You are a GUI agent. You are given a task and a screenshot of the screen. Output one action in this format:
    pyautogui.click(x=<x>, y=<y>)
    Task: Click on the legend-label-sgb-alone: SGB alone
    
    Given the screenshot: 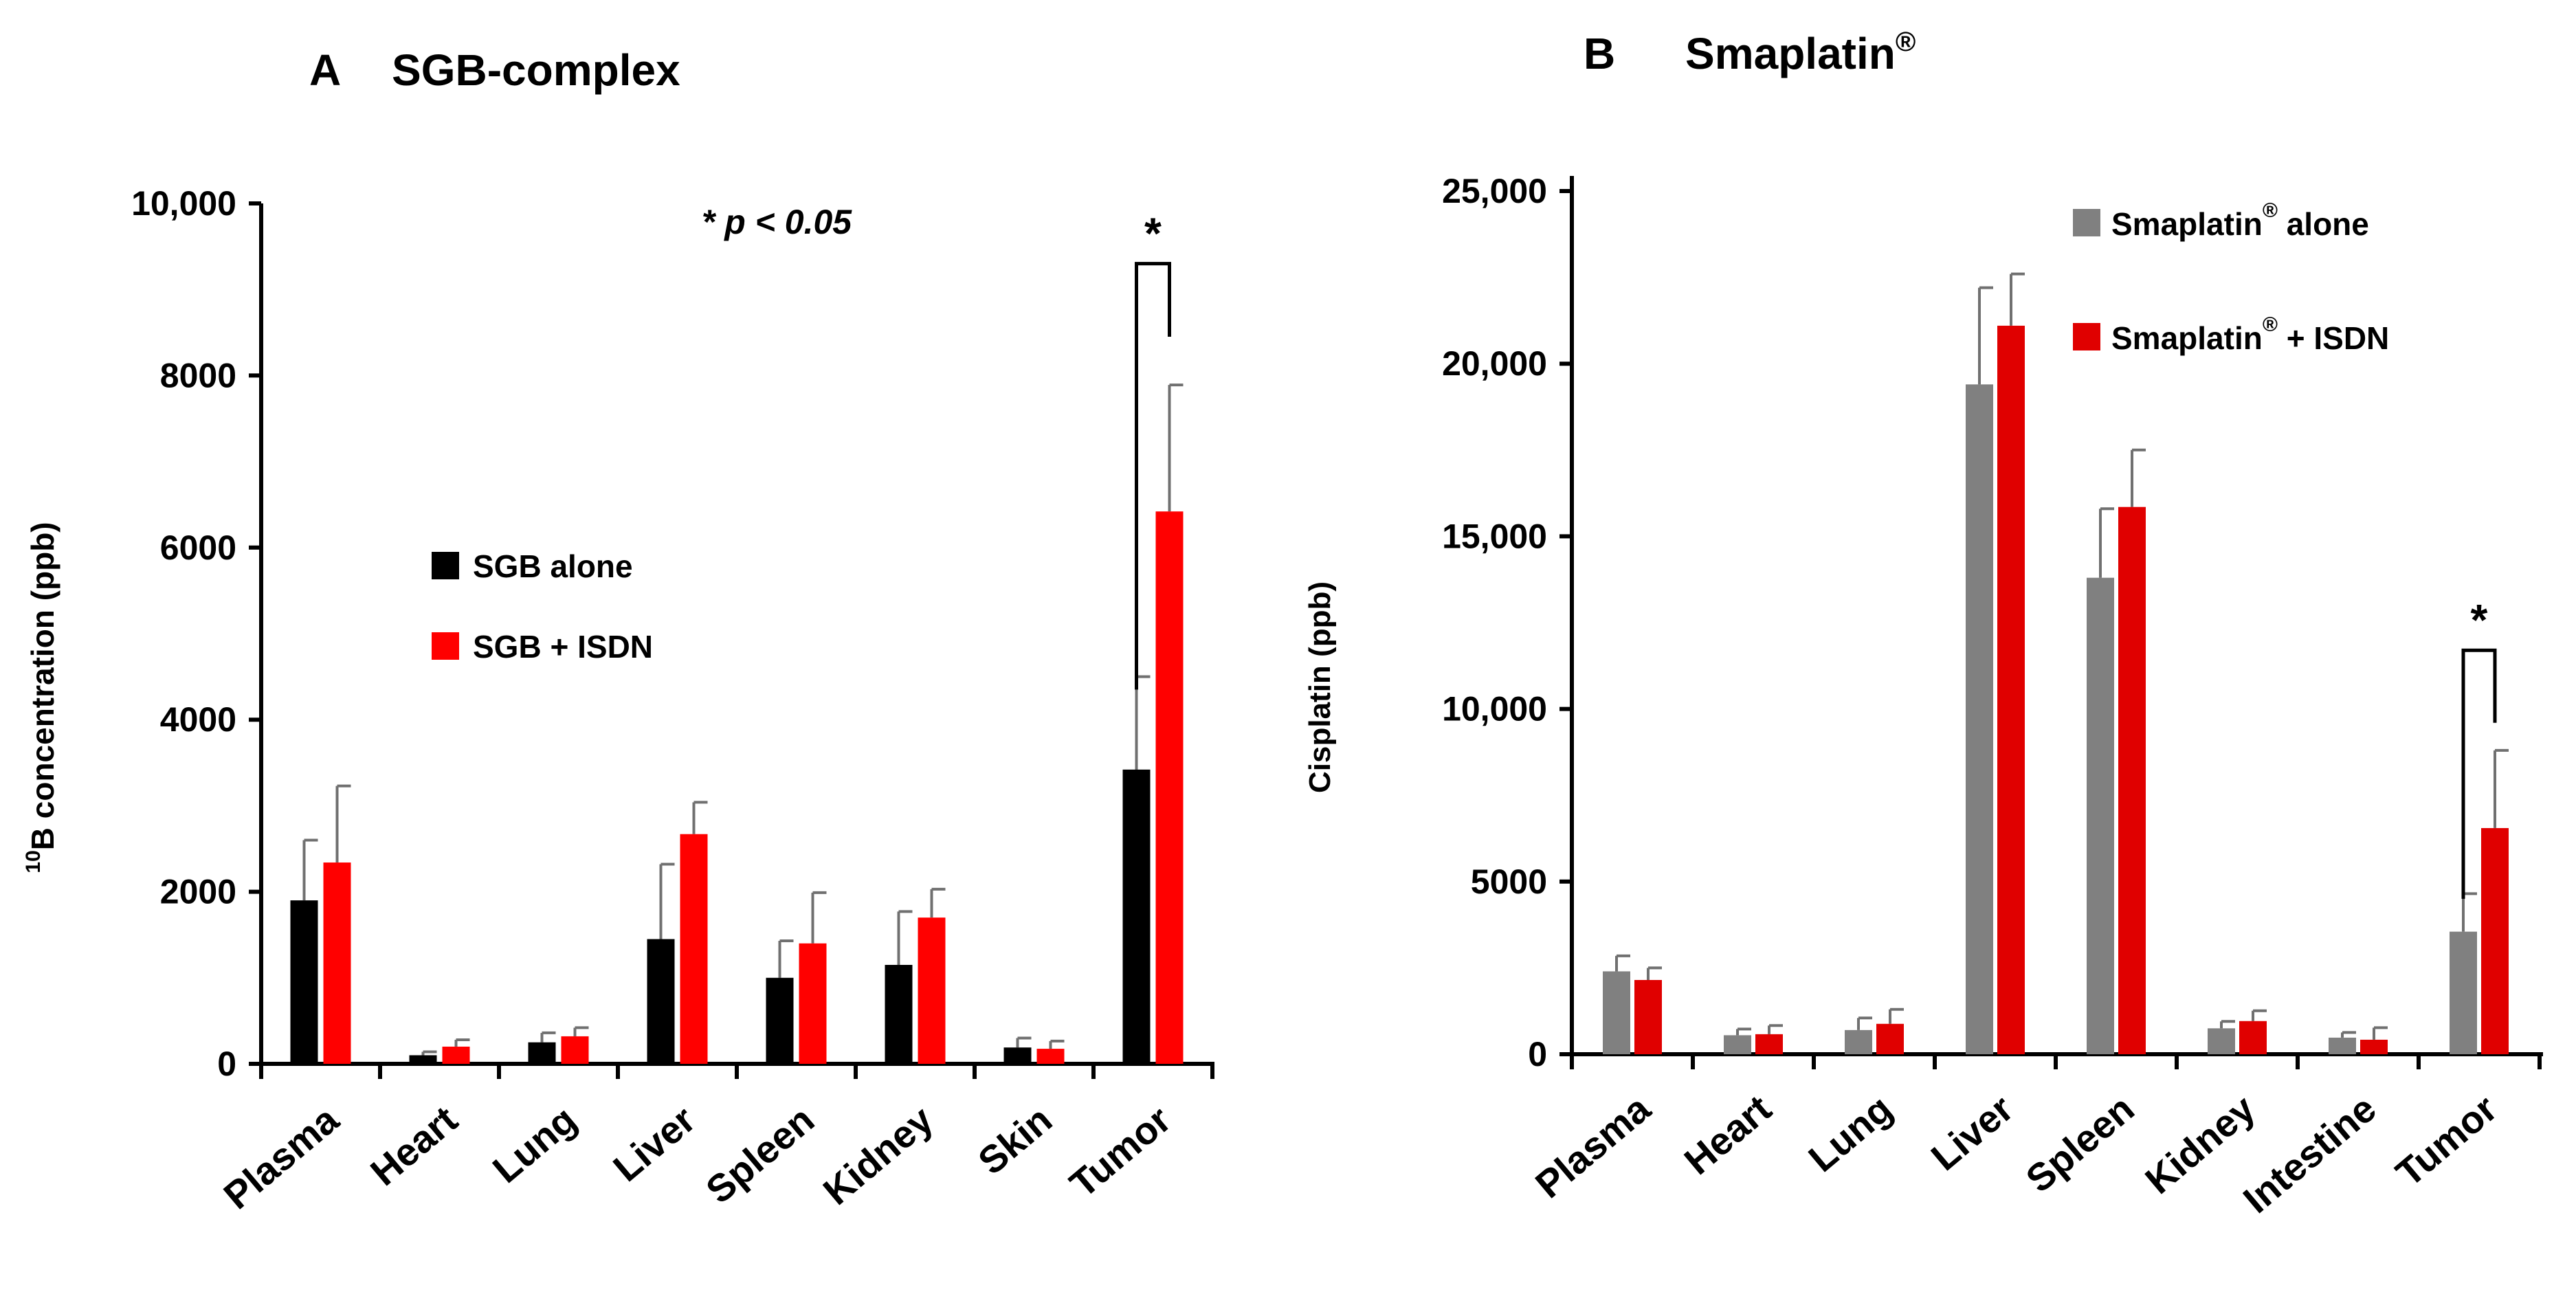 What is the action you would take?
    pyautogui.click(x=553, y=566)
    